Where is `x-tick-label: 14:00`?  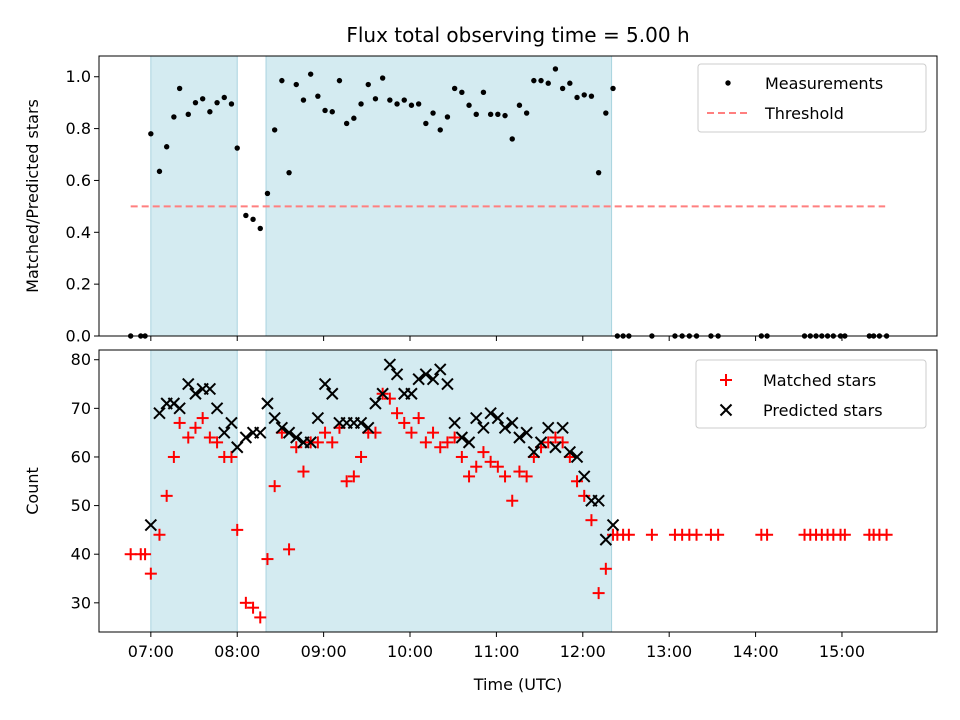 x-tick-label: 14:00 is located at coordinates (756, 651).